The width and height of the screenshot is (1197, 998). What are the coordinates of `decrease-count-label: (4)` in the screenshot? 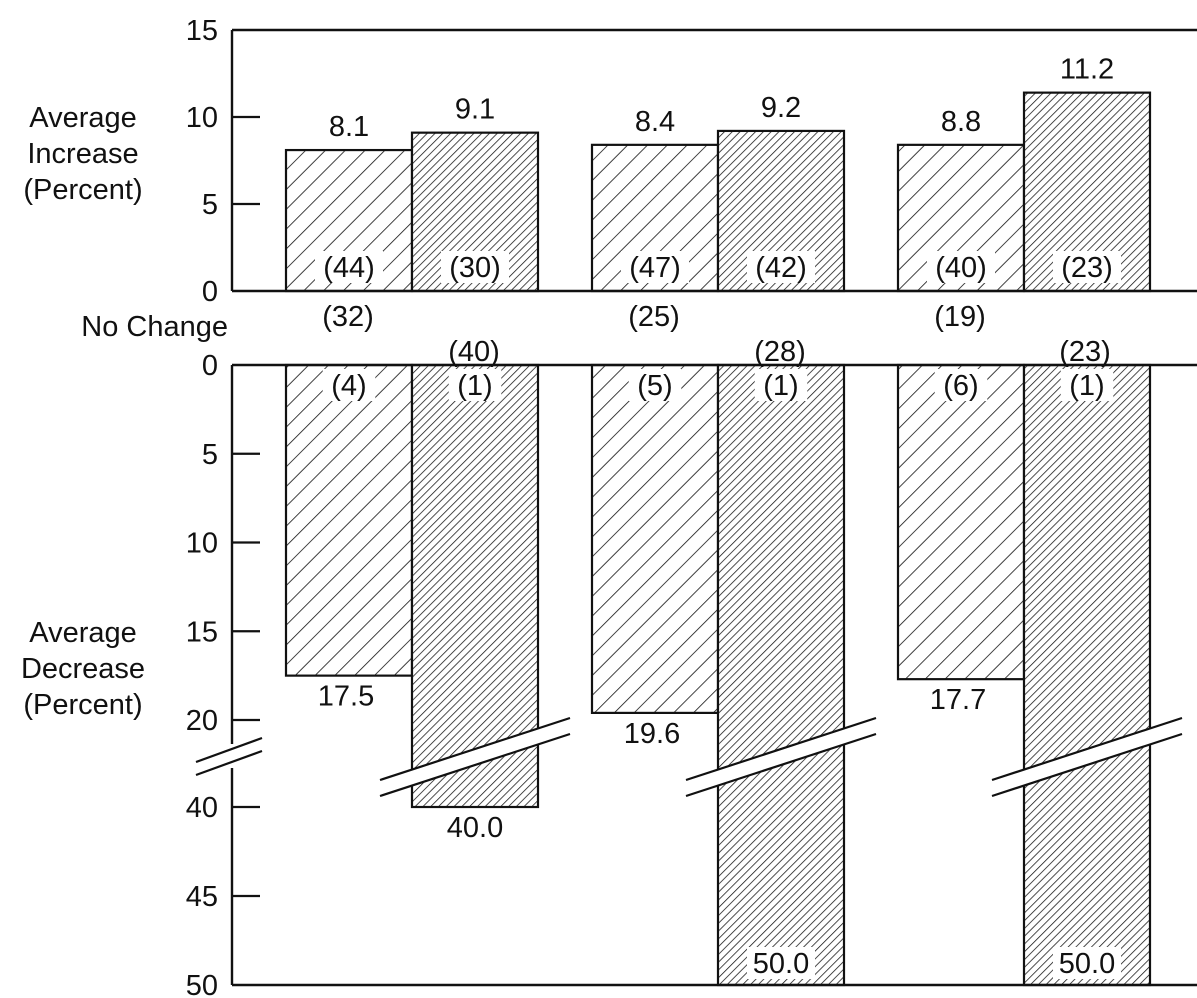 It's located at (348, 386).